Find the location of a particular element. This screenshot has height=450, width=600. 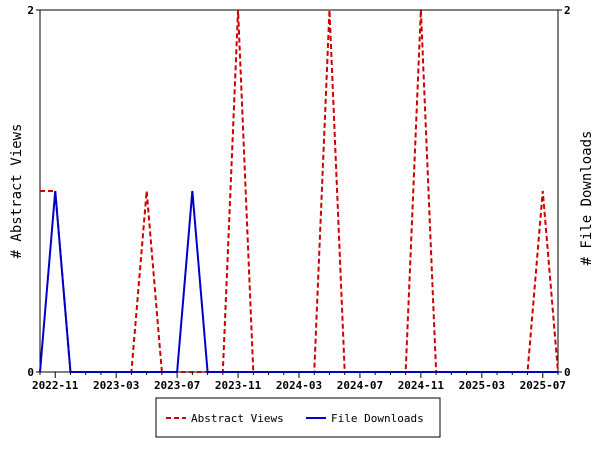

x-tick-label: 2023-11 is located at coordinates (238, 385).